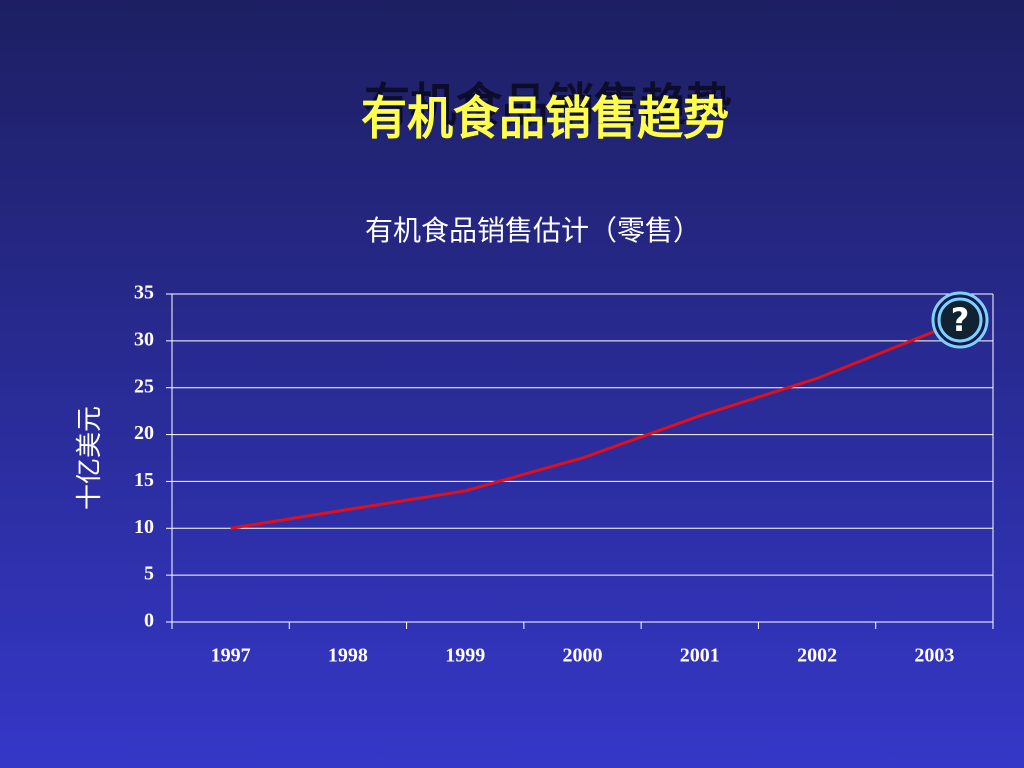 This screenshot has width=1024, height=768. What do you see at coordinates (144, 386) in the screenshot?
I see `y-tick-label: 25` at bounding box center [144, 386].